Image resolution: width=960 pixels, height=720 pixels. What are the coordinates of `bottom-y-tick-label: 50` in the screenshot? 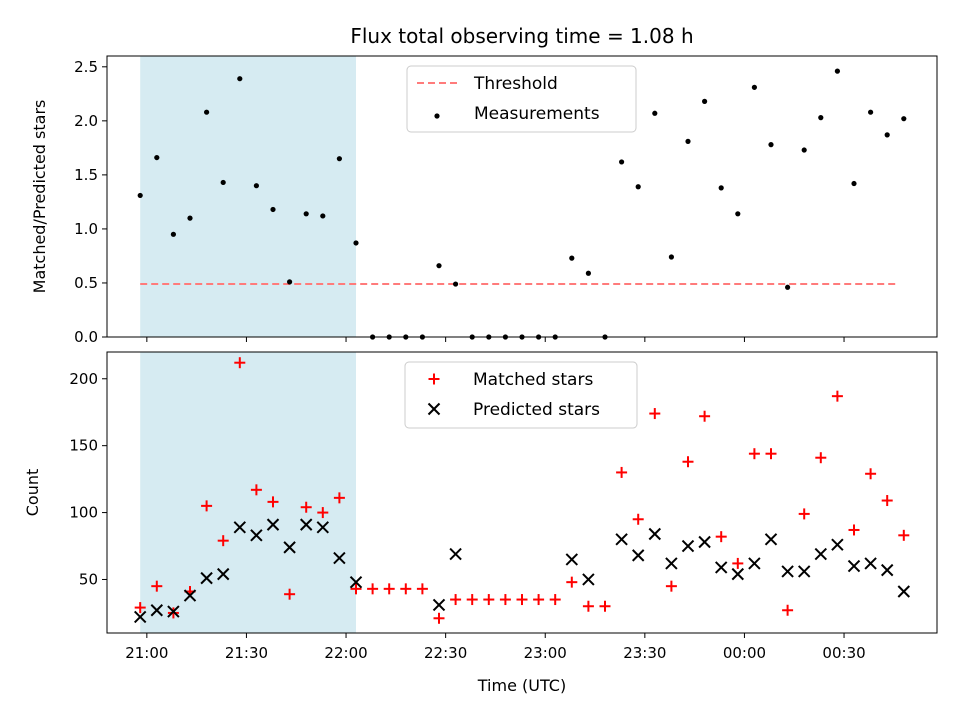 It's located at (88, 579).